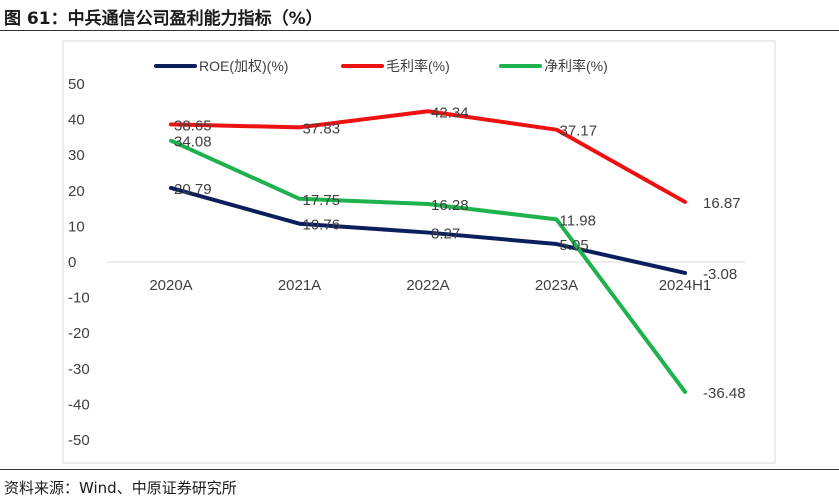 This screenshot has width=839, height=502. Describe the element at coordinates (445, 234) in the screenshot. I see `data-label: 8.27` at that location.